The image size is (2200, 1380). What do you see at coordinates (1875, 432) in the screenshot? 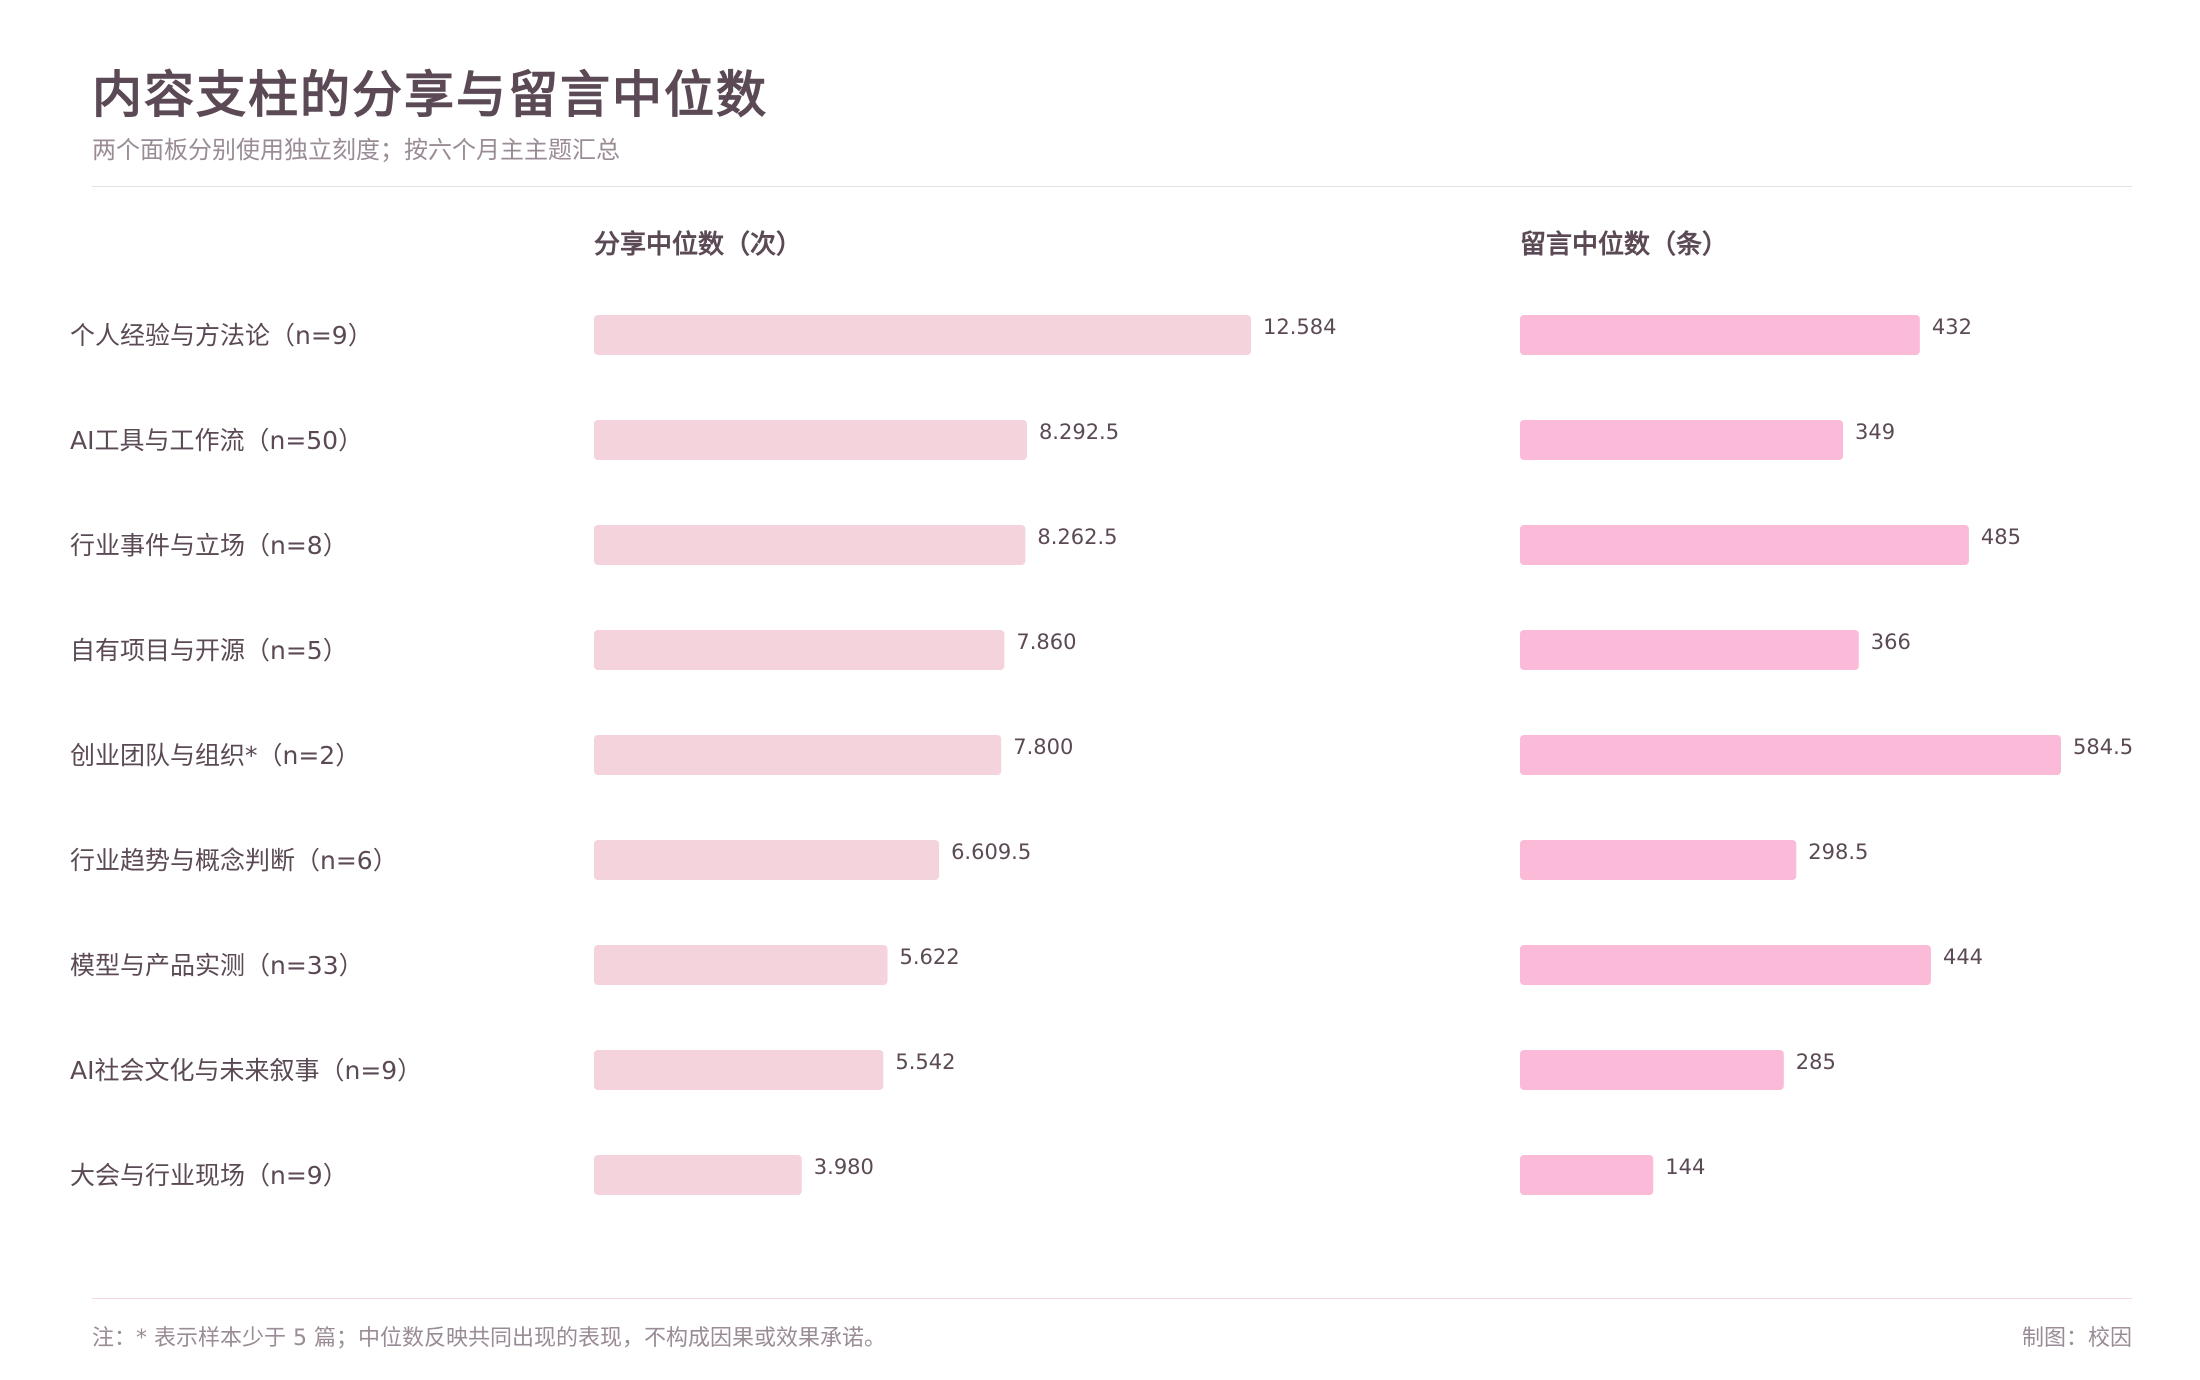
I see `comments-value-label: 349` at bounding box center [1875, 432].